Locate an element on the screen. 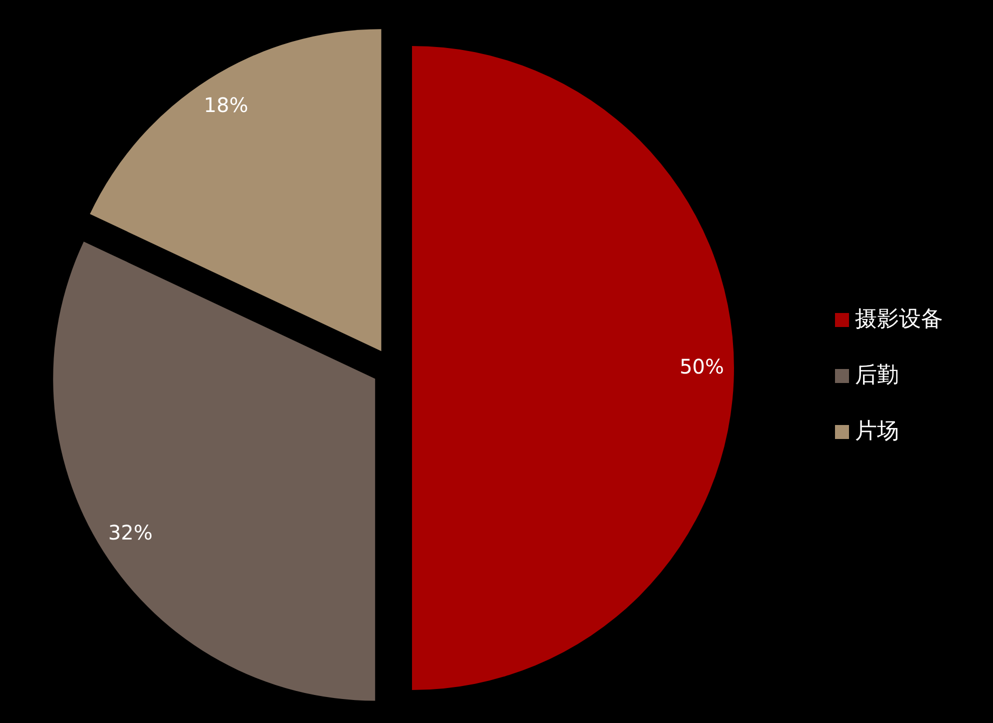 This screenshot has height=723, width=993. legend-label: 摄影设备 is located at coordinates (899, 319).